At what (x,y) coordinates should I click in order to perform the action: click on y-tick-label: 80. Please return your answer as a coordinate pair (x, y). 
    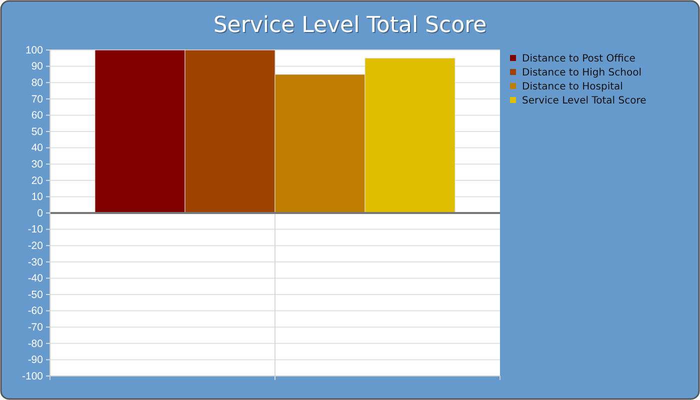
    Looking at the image, I should click on (37, 82).